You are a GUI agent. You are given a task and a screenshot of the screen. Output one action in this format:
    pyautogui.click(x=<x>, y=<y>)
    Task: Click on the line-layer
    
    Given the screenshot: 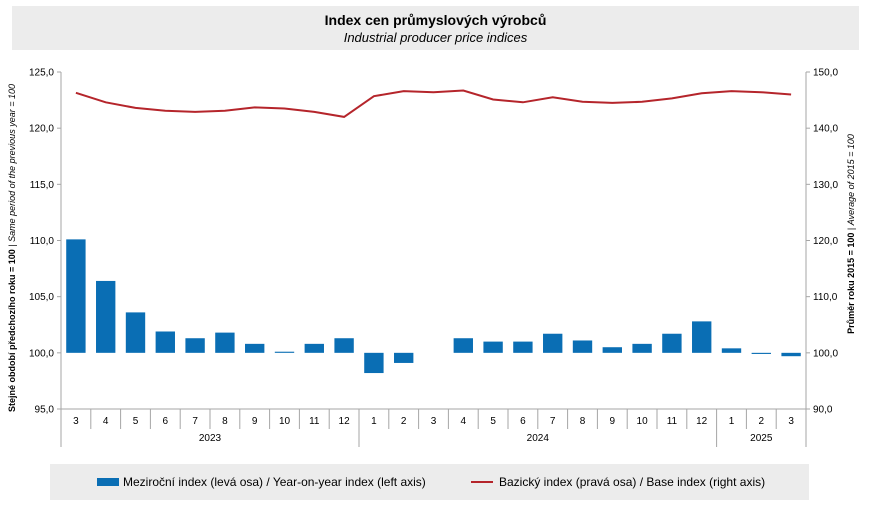 What is the action you would take?
    pyautogui.click(x=433, y=103)
    